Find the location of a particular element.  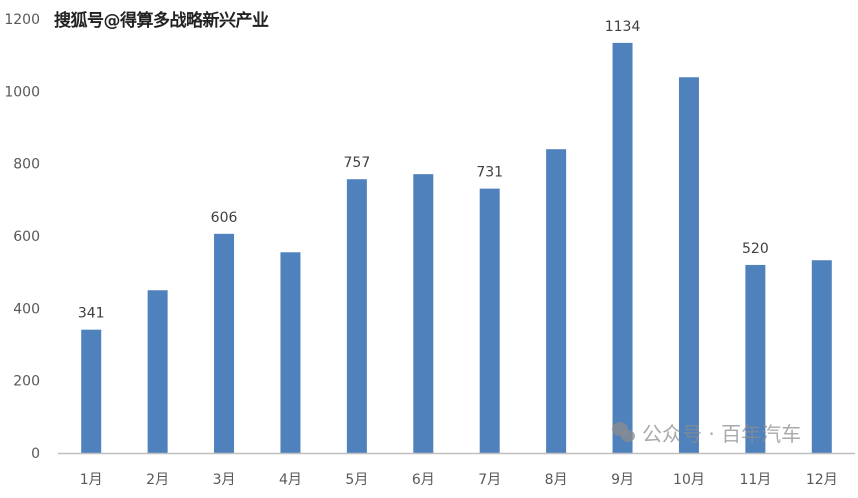

data-label: 731 is located at coordinates (489, 173).